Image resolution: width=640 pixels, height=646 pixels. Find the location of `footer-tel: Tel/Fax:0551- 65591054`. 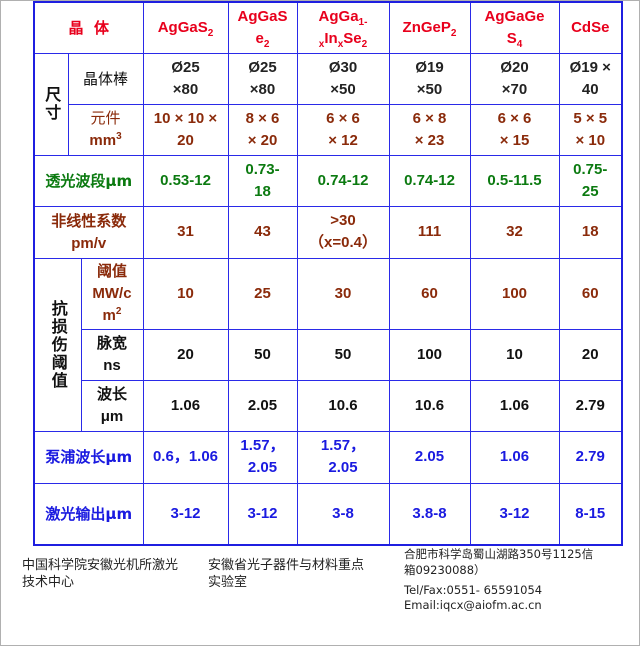

footer-tel: Tel/Fax:0551- 65591054 is located at coordinates (473, 590).